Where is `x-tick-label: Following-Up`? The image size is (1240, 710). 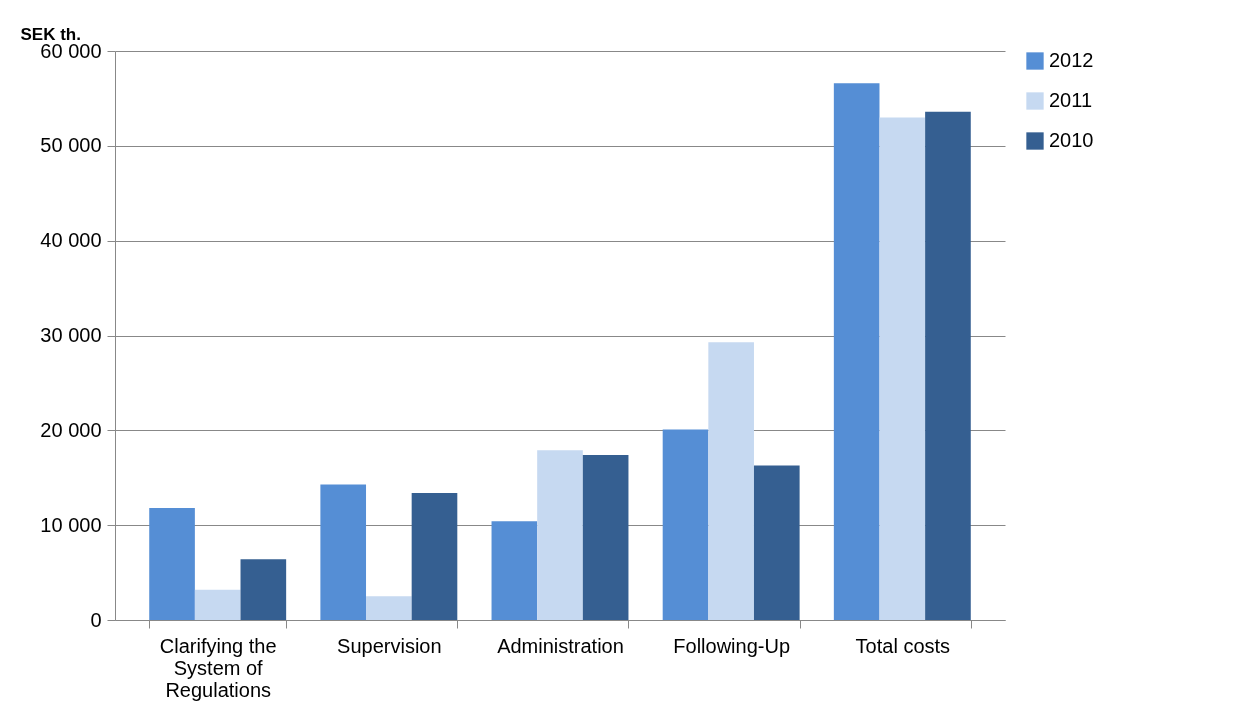 x-tick-label: Following-Up is located at coordinates (732, 645).